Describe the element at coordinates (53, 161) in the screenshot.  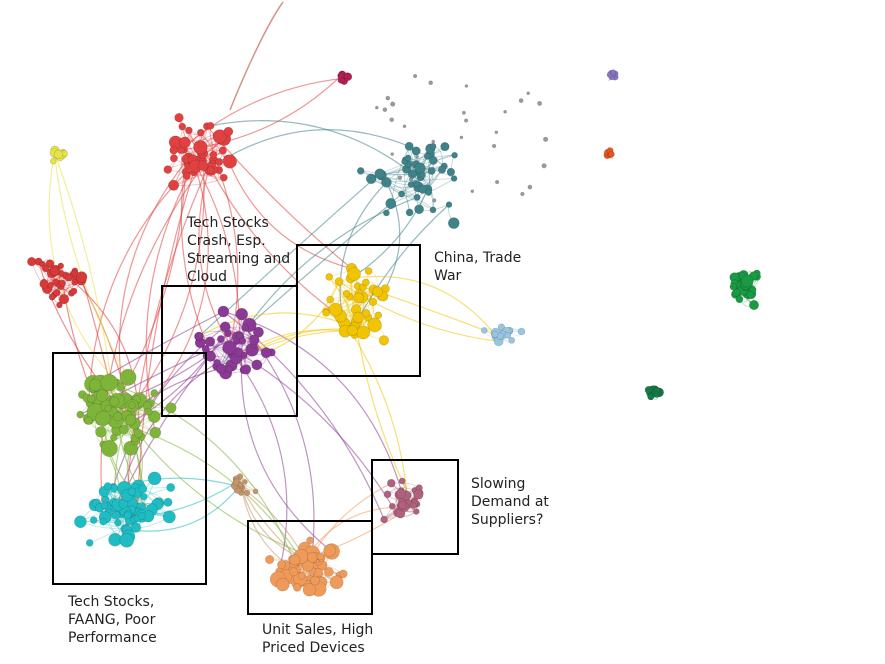
I see `node-yellow-left` at that location.